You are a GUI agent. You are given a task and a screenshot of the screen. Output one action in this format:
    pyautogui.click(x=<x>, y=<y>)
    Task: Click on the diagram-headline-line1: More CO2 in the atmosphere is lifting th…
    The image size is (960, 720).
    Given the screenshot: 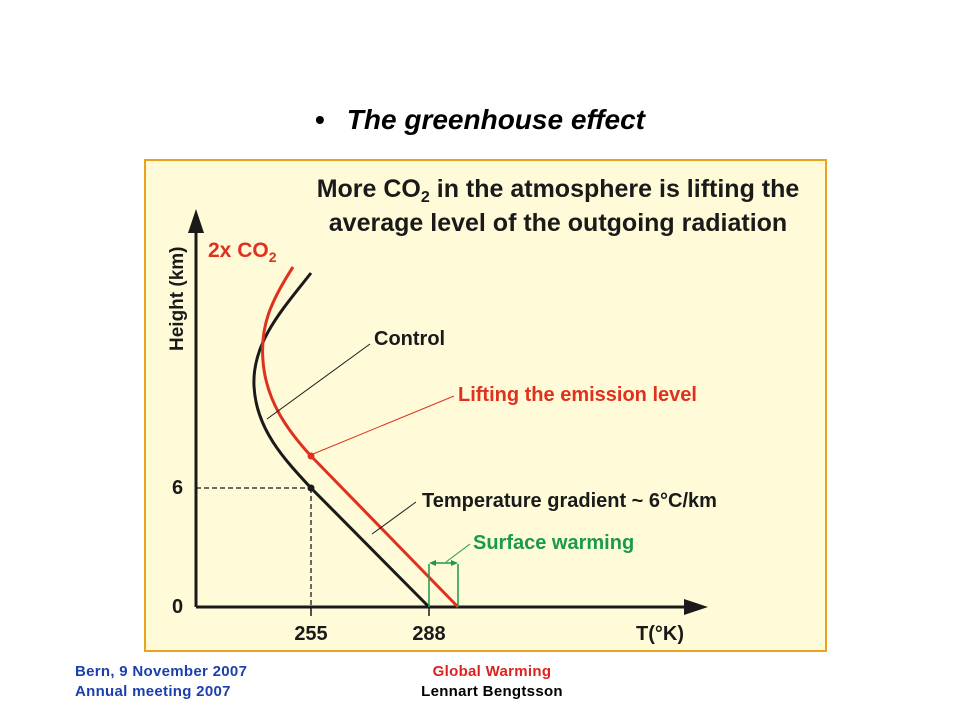 What is the action you would take?
    pyautogui.click(x=558, y=190)
    